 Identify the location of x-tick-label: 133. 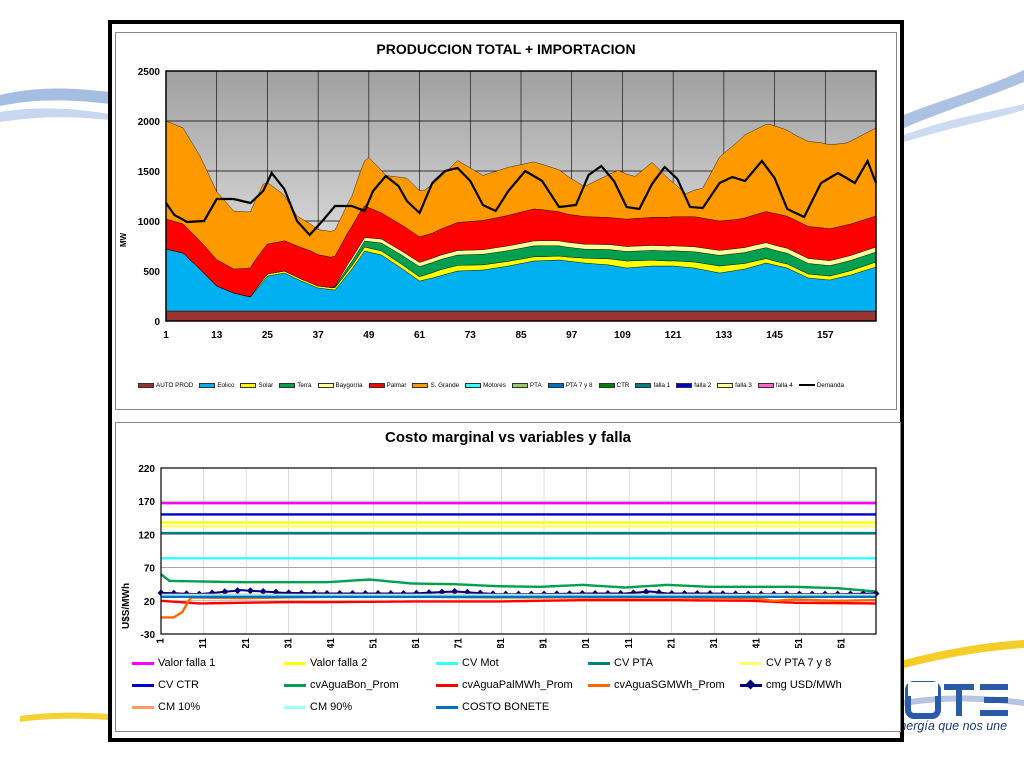
(724, 335).